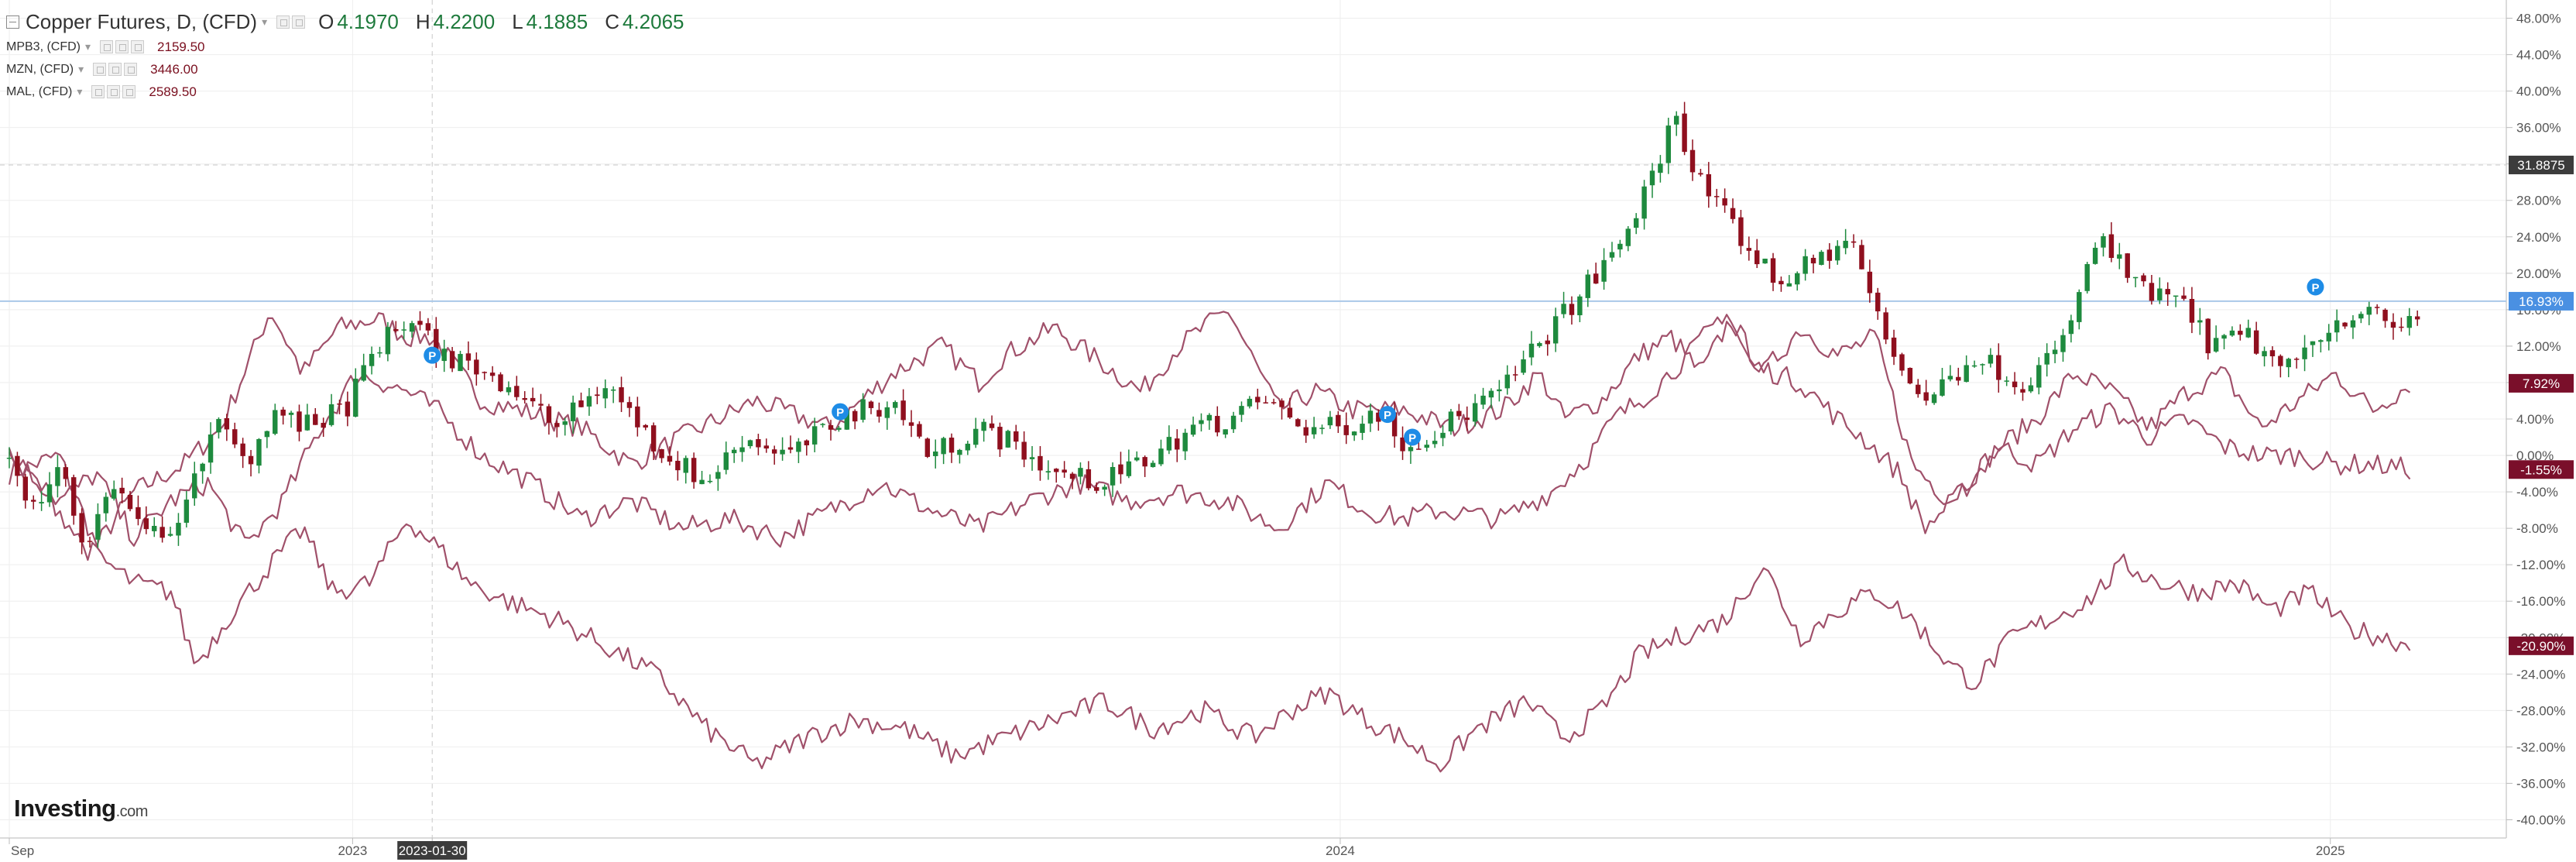 Image resolution: width=2576 pixels, height=862 pixels. What do you see at coordinates (40, 69) in the screenshot?
I see `overlay-series-name: MZN, (CFD)` at bounding box center [40, 69].